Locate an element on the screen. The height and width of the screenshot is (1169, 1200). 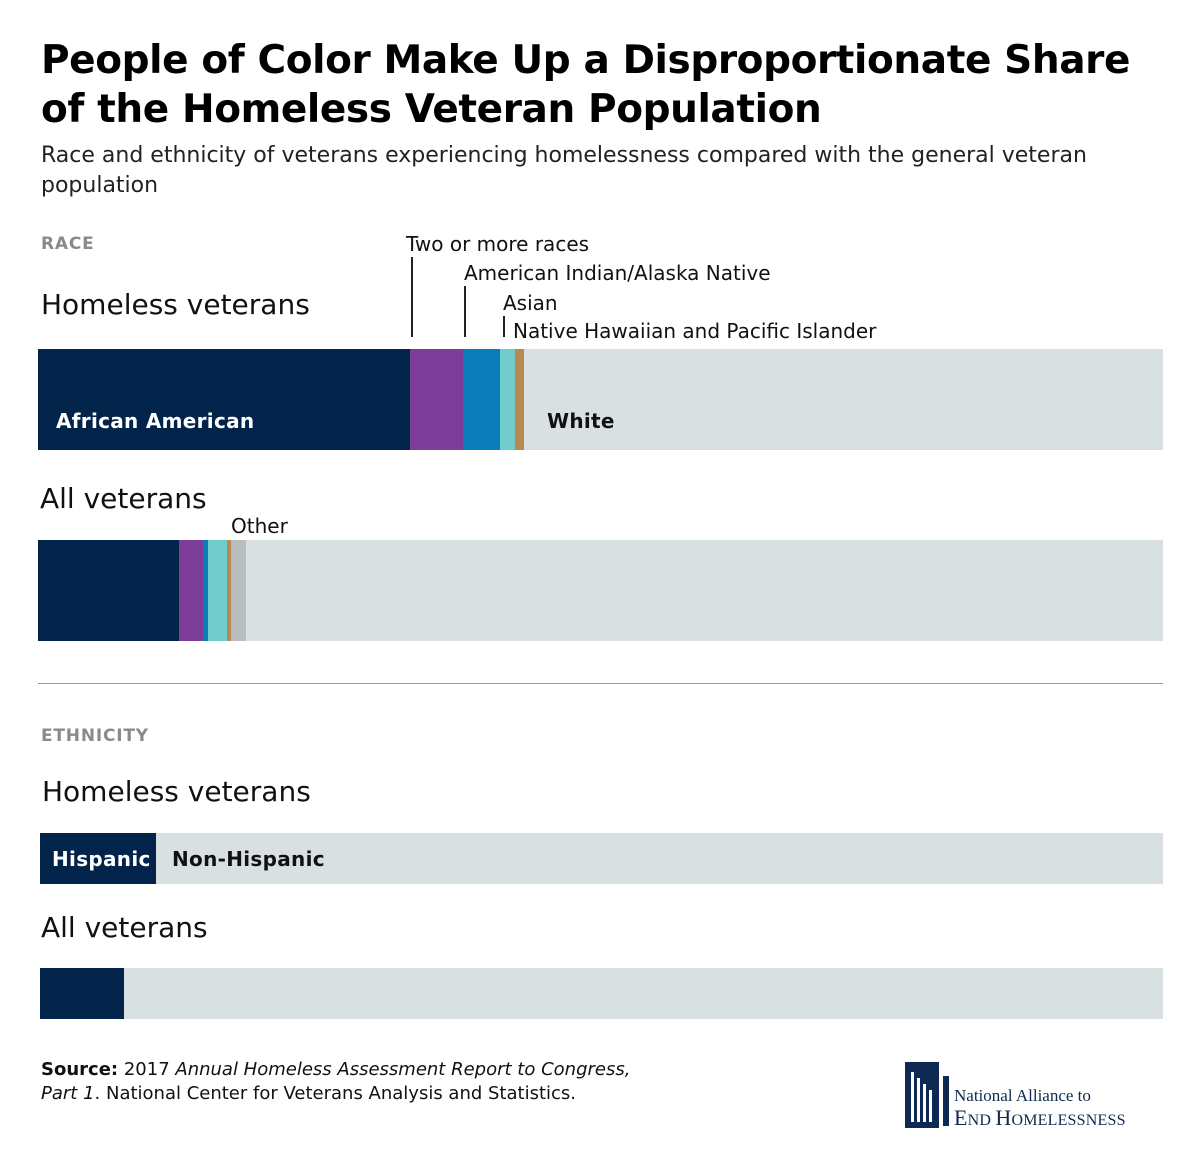
ethnicity-section-label: ETHNICITY is located at coordinates (95, 736).